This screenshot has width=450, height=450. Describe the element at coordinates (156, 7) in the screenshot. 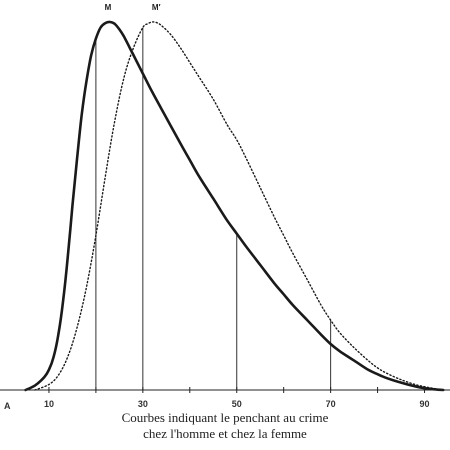

I see `peak-label-m-prime: M′` at that location.